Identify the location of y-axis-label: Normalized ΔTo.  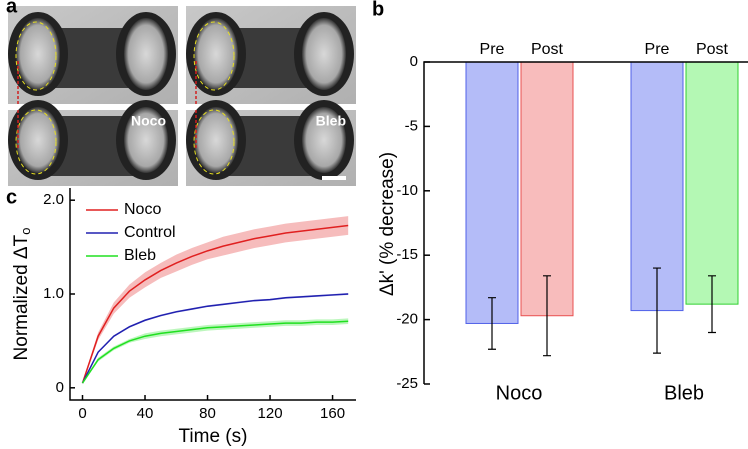
(22, 294).